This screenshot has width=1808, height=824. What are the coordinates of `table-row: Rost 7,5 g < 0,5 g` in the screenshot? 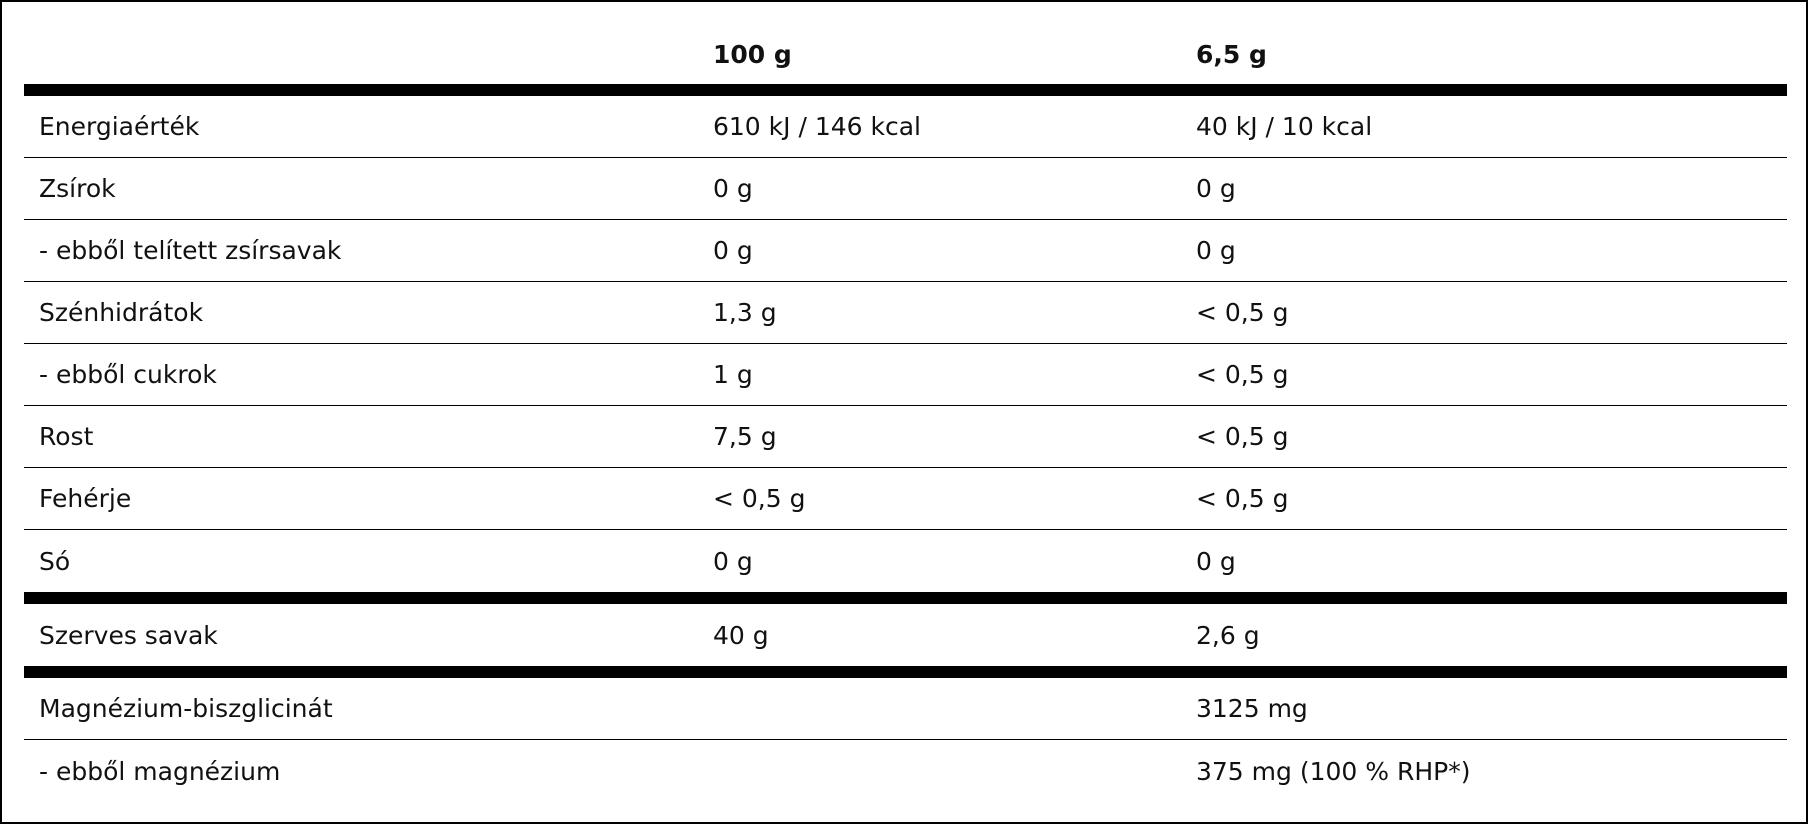 It's located at (905, 437).